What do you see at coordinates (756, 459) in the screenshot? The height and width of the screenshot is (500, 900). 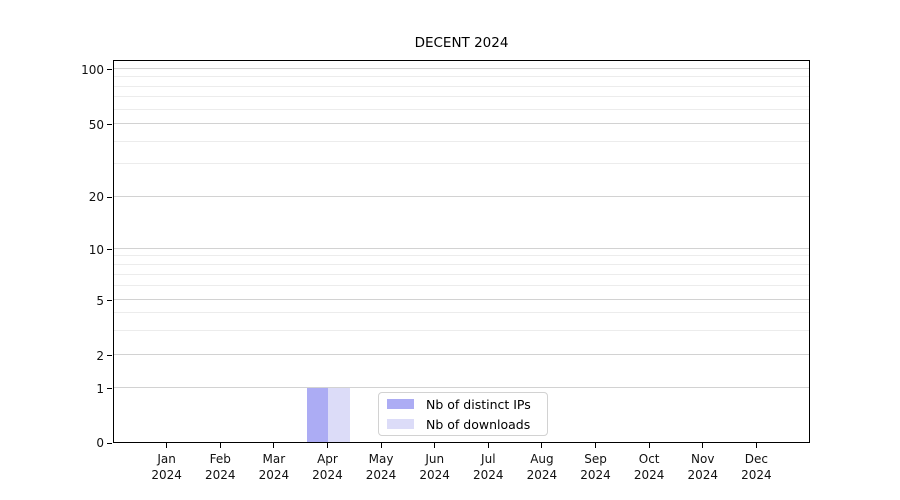 I see `x-tick-label-month: Dec` at bounding box center [756, 459].